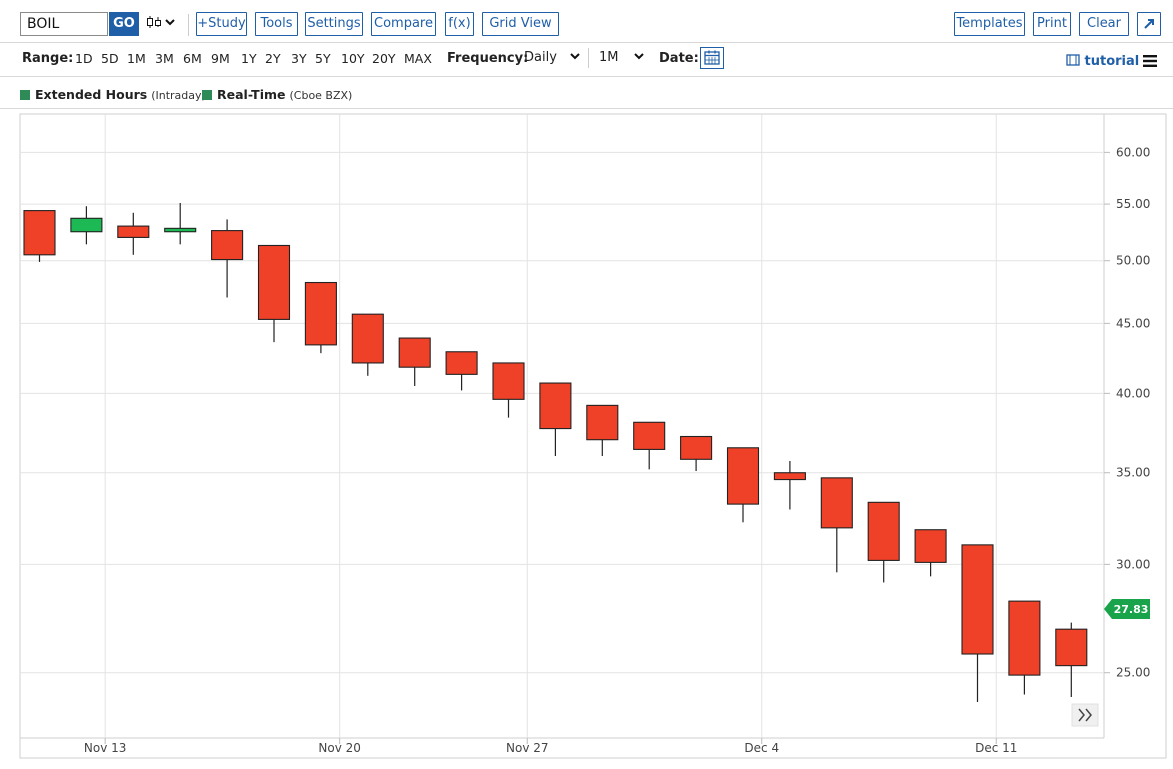 The height and width of the screenshot is (769, 1173). I want to click on expand-icon, so click(1149, 24).